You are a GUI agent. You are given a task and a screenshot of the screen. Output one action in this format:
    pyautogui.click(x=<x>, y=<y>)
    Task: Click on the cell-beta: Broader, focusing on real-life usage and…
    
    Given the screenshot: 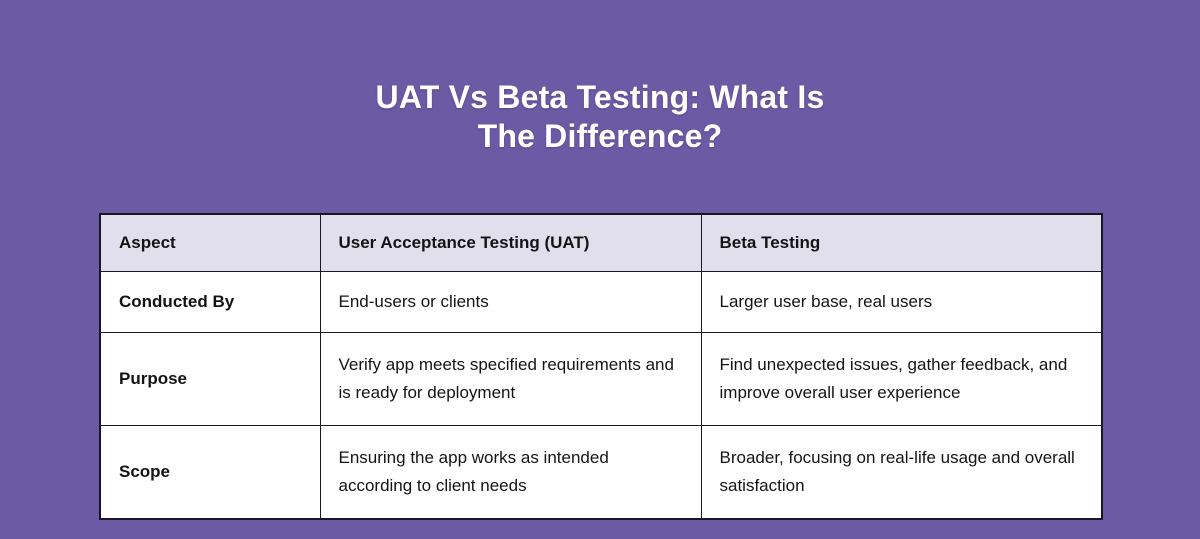 What is the action you would take?
    pyautogui.click(x=901, y=472)
    